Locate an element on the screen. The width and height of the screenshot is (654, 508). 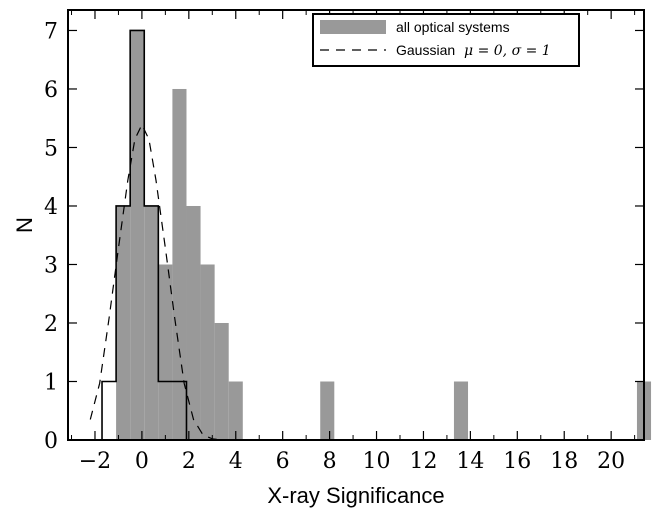
outline-histogram is located at coordinates (144, 234).